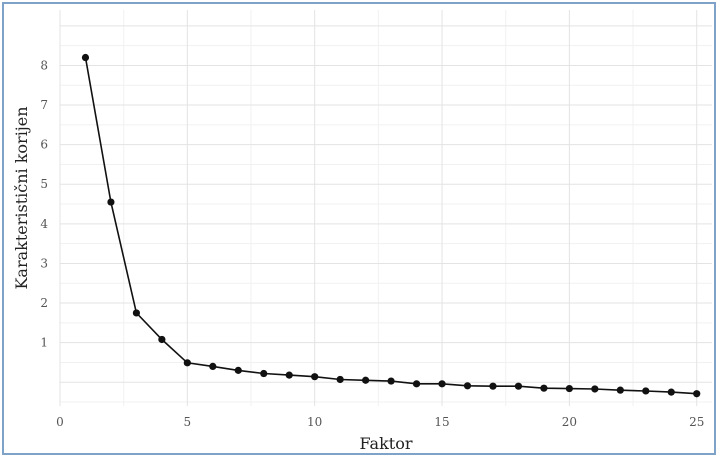 This screenshot has width=722, height=459. I want to click on y-tick-label: 8, so click(44, 65).